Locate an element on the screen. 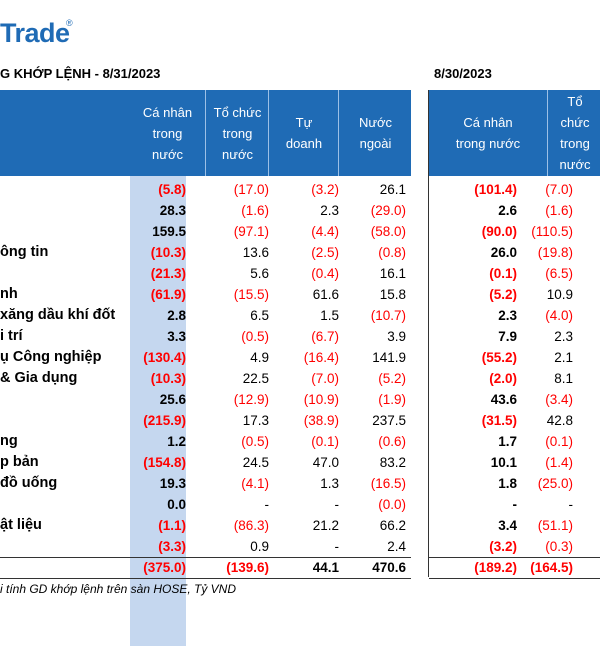  table-cell: 13.6 is located at coordinates (255, 252).